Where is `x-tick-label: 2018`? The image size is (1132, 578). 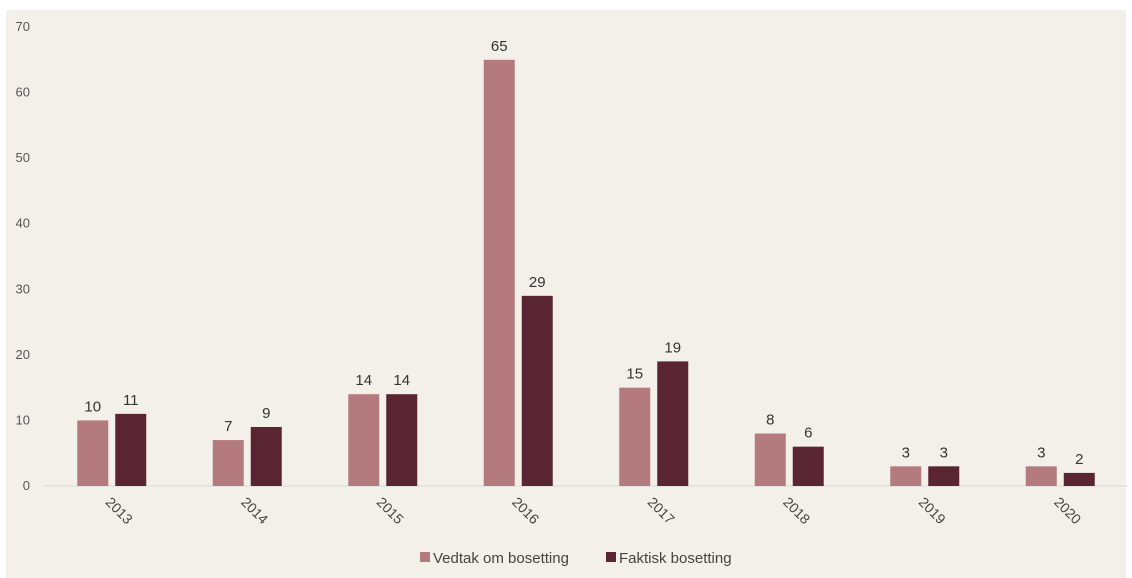
x-tick-label: 2018 is located at coordinates (796, 510).